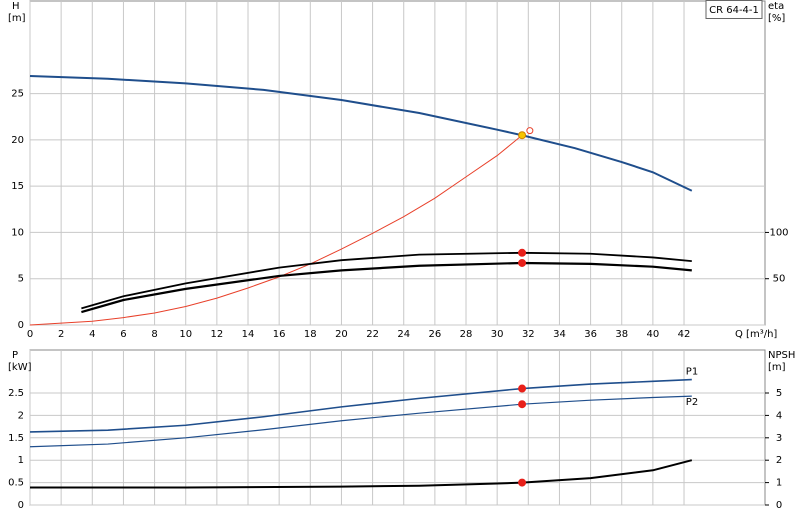 The image size is (800, 520). Describe the element at coordinates (21, 460) in the screenshot. I see `y-tick-label: 1` at that location.